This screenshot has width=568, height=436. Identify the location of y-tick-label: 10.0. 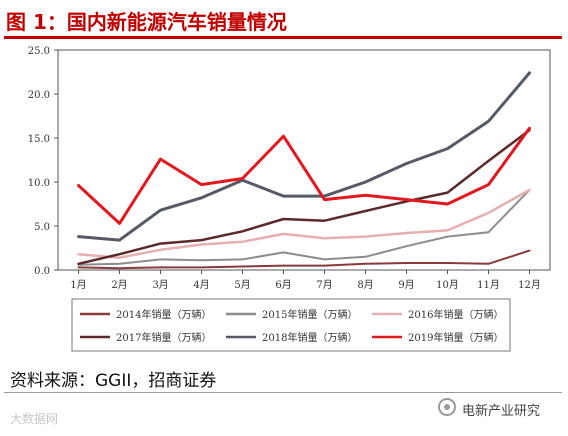
(39, 183).